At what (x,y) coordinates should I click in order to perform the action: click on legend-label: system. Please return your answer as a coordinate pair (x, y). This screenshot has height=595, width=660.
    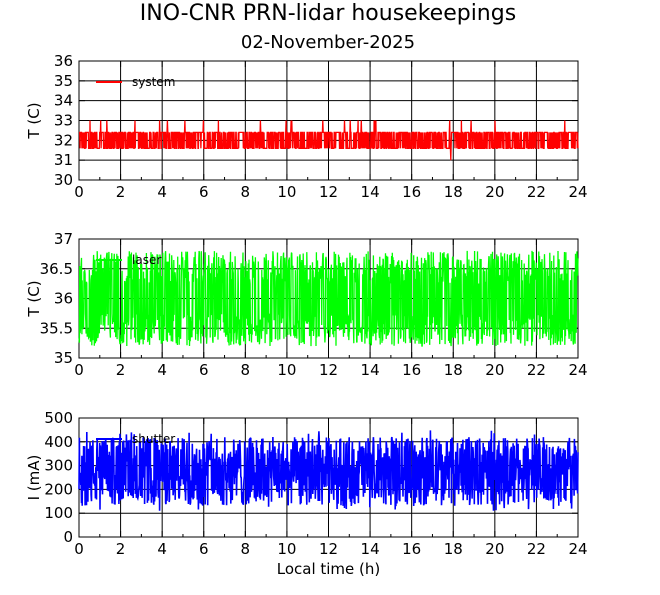
    Looking at the image, I should click on (153, 82).